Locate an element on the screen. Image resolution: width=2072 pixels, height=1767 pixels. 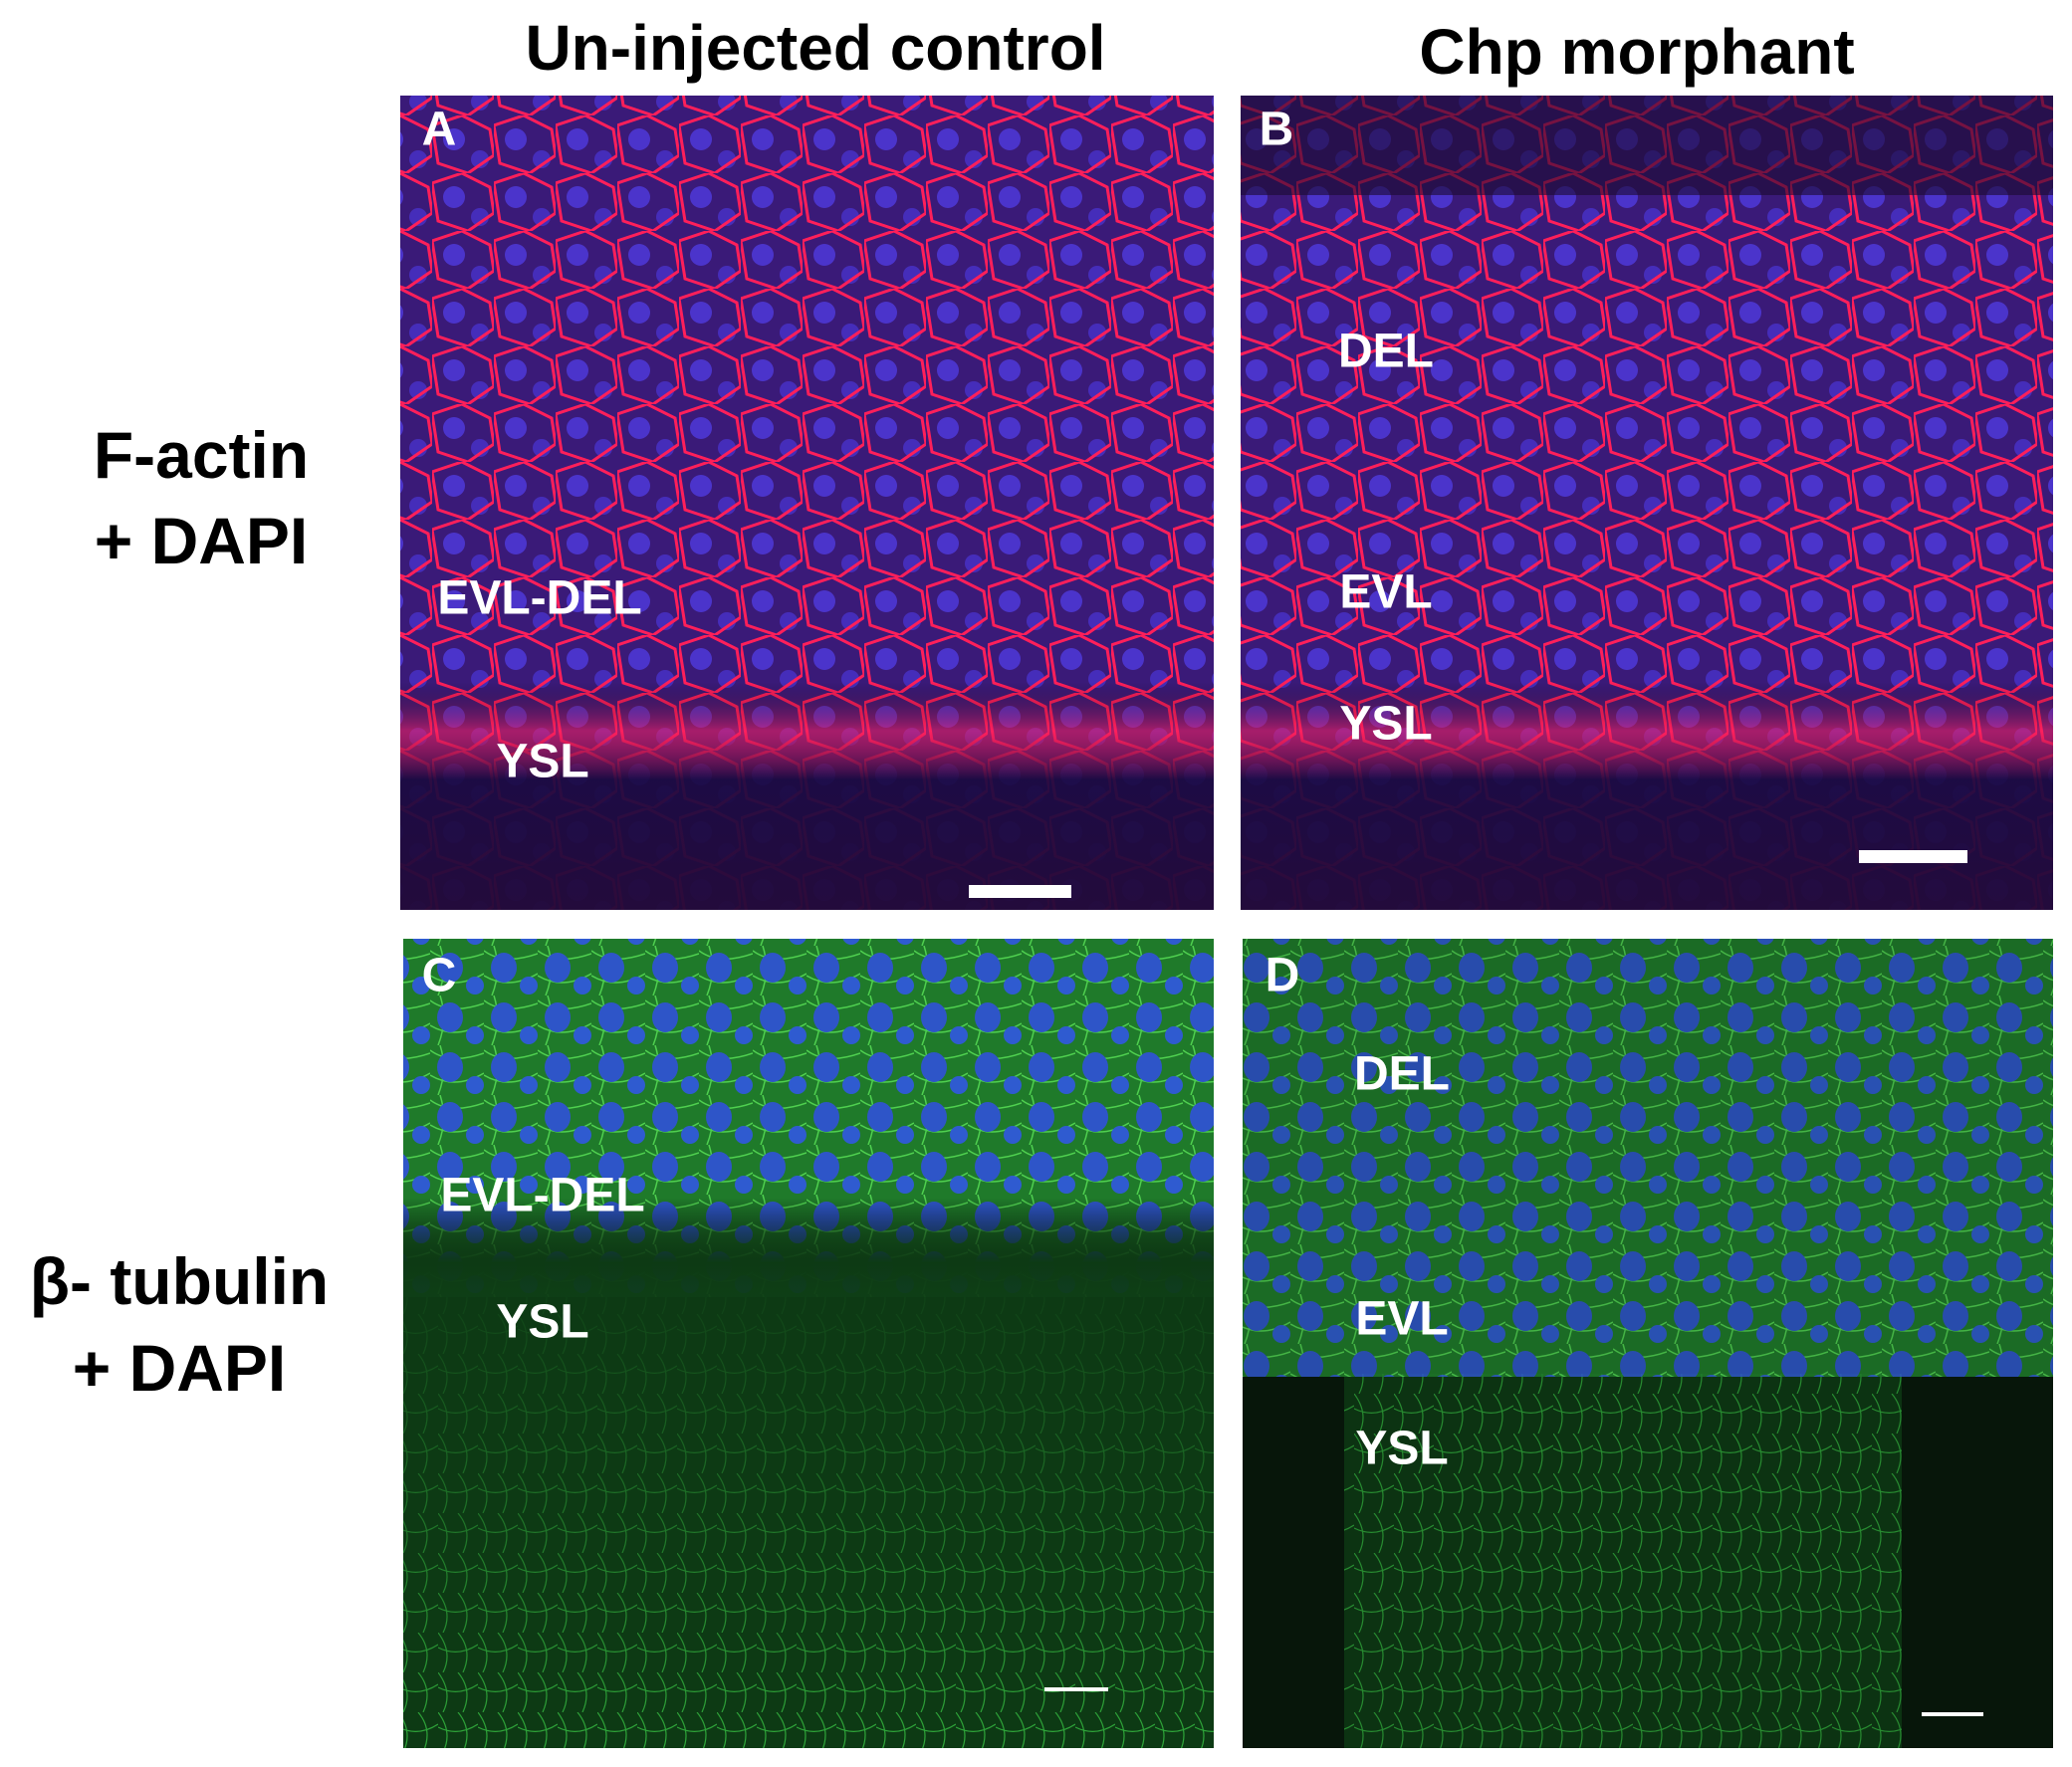
row-label: β- tubulin is located at coordinates (180, 1281).